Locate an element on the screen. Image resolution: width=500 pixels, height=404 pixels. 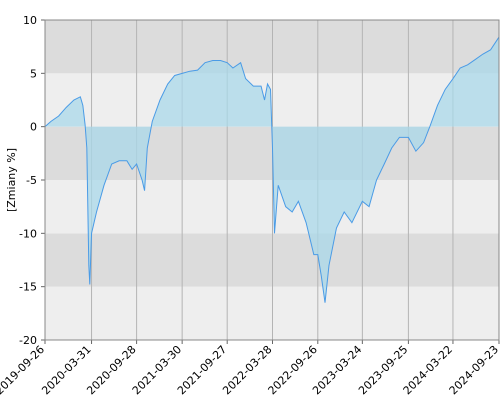
y-tick-label: -20 is located at coordinates (28, 340).